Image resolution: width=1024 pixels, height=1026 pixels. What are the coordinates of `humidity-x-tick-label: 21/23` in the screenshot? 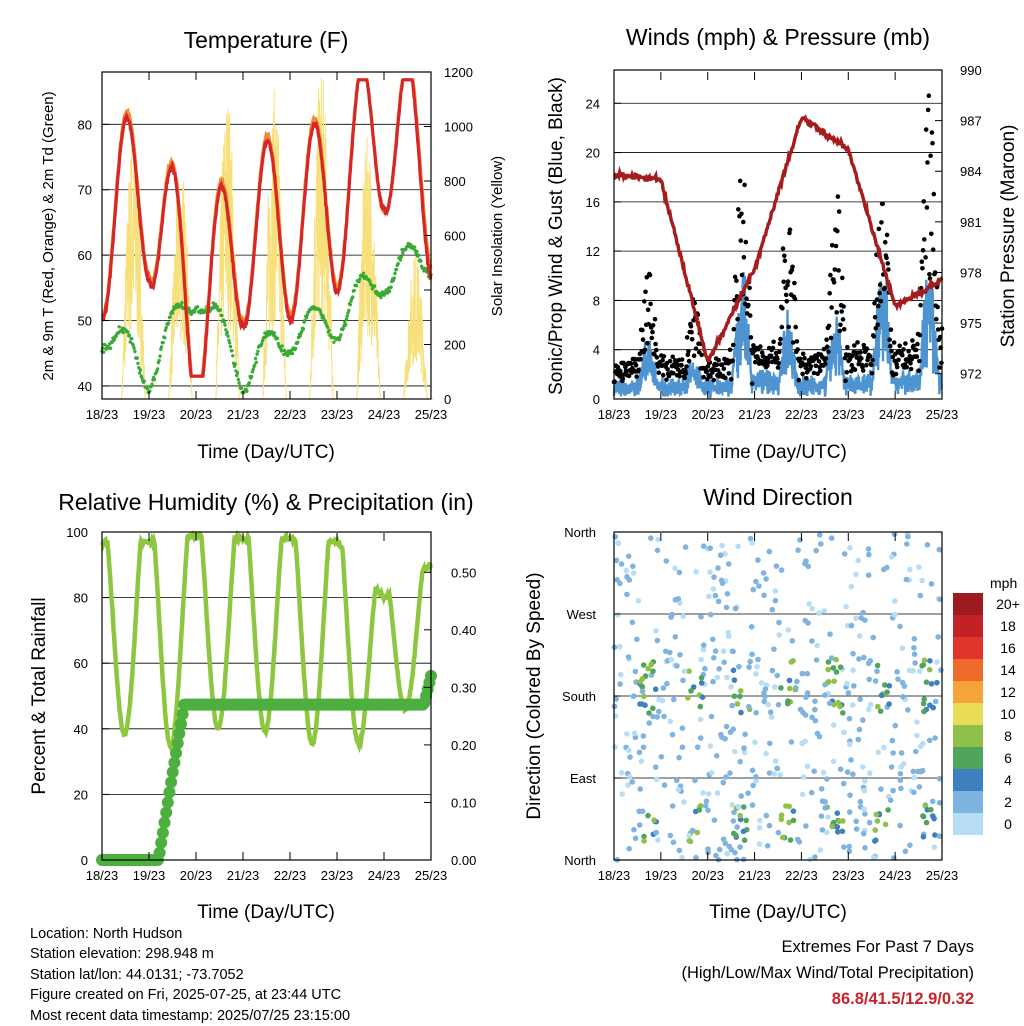 It's located at (243, 875).